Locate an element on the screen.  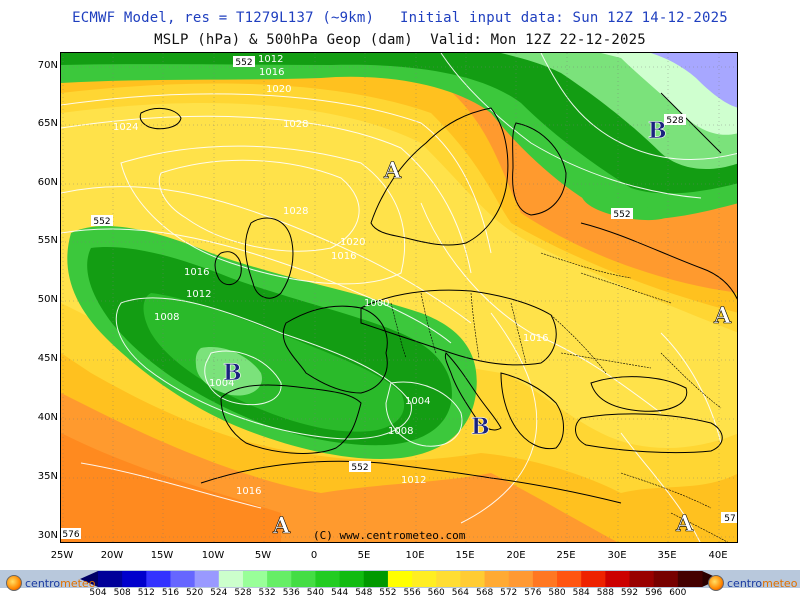
svg-text: 57 is located at coordinates (729, 519).